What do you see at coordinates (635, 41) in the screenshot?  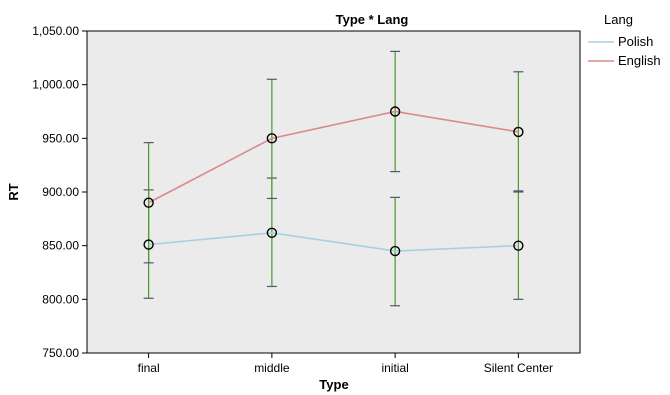 I see `legend-label: Polish` at bounding box center [635, 41].